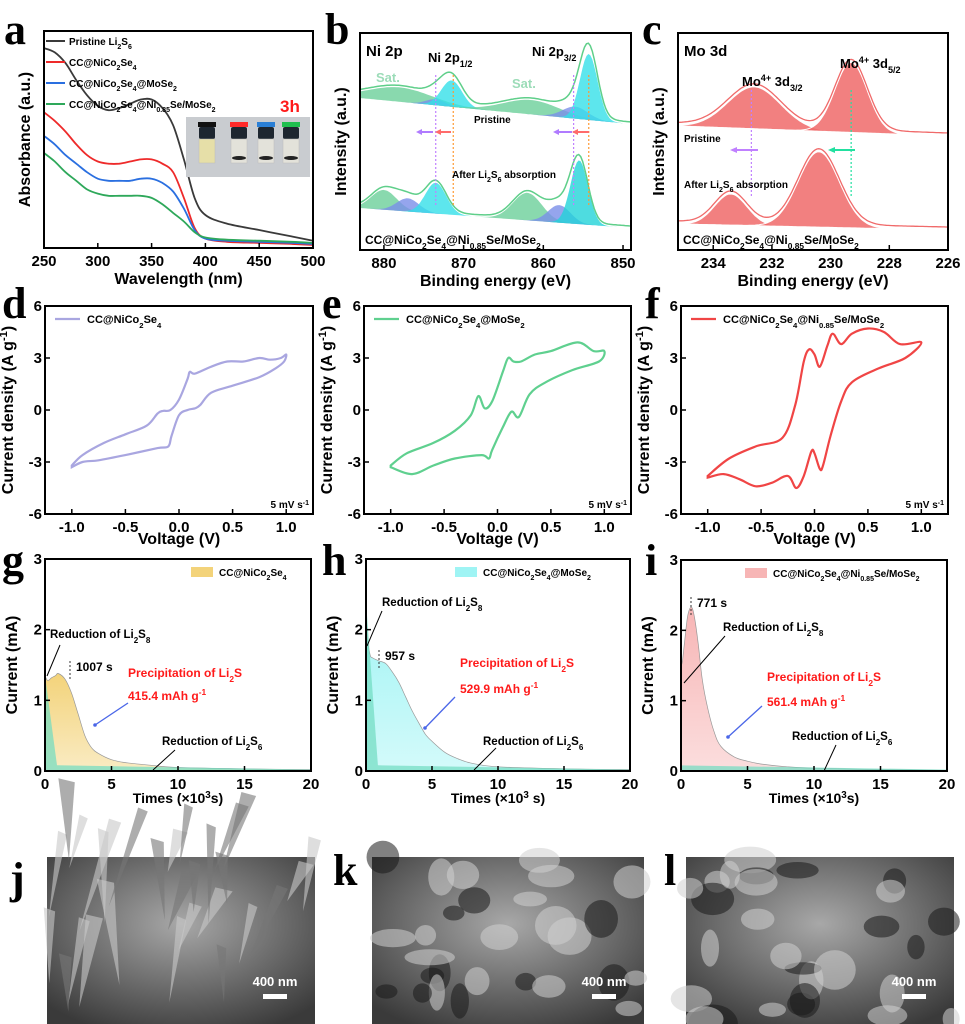 This screenshot has width=965, height=1024. I want to click on x-tick-label: -0.5, so click(761, 527).